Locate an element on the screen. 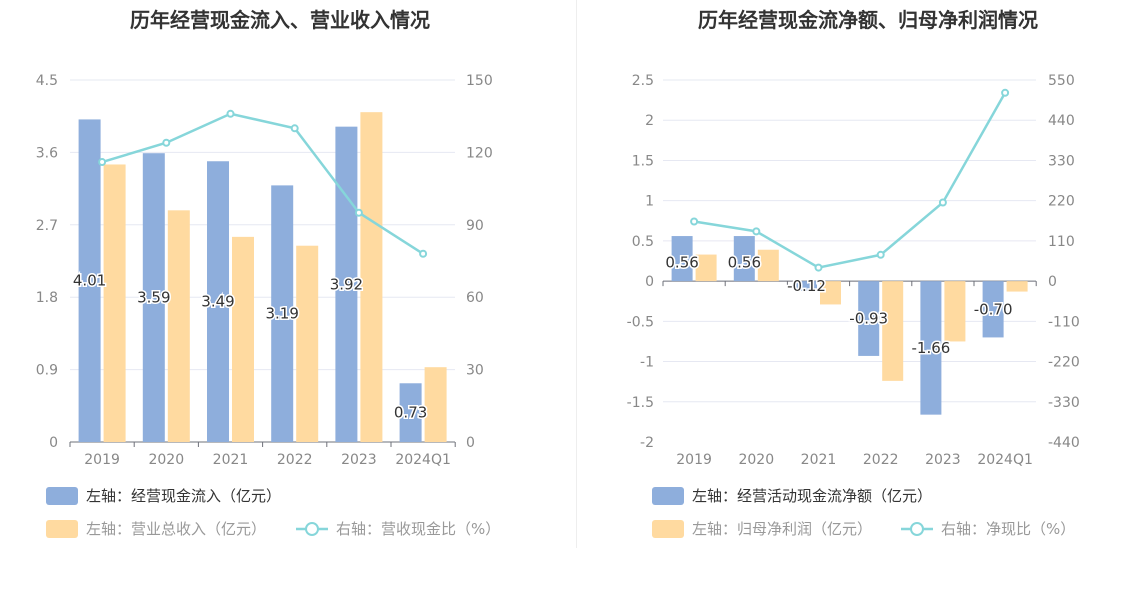 The height and width of the screenshot is (589, 1148). bar-data-label: 3.92 is located at coordinates (346, 284).